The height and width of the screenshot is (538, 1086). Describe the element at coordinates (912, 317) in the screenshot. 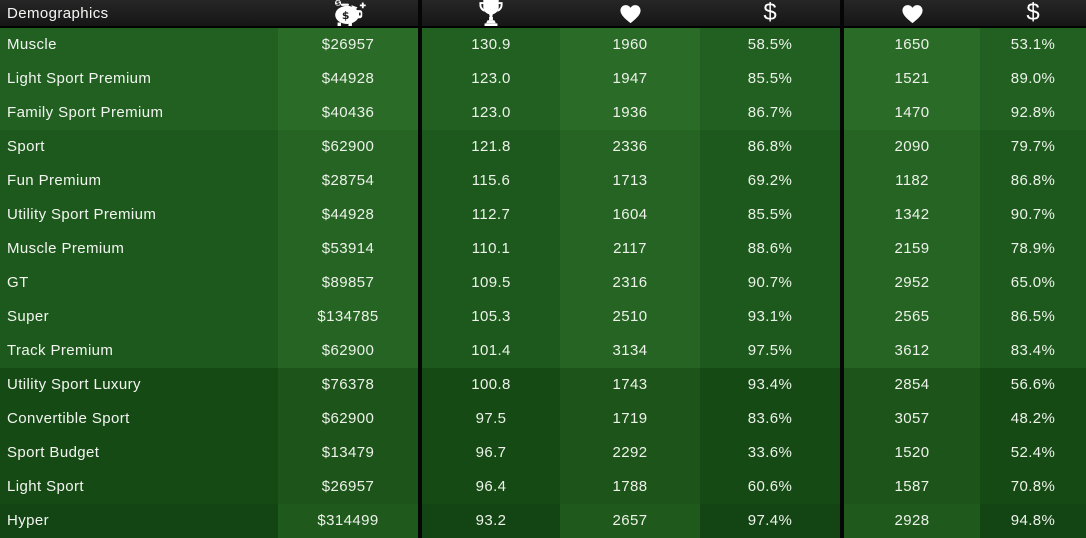

I see `demand-alt-cell: 2565` at that location.